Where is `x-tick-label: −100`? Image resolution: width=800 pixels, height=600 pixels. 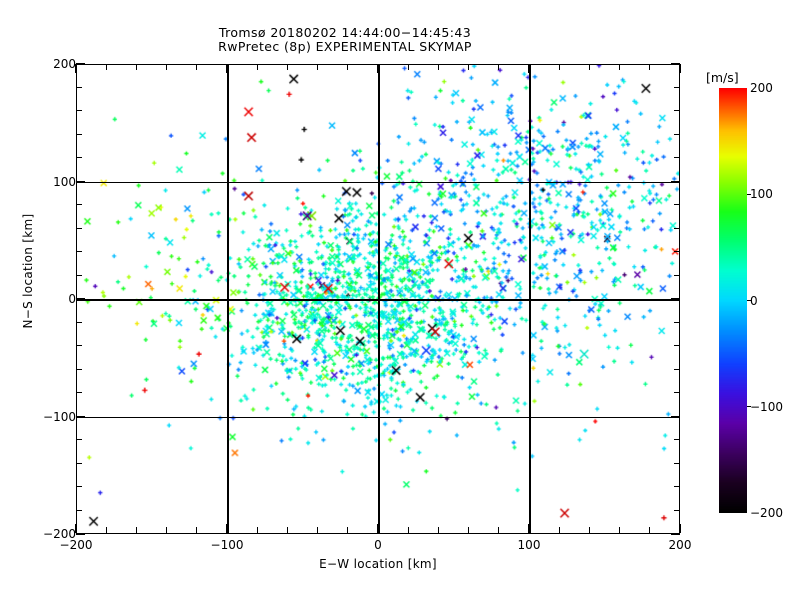
x-tick-label: −100 is located at coordinates (227, 545).